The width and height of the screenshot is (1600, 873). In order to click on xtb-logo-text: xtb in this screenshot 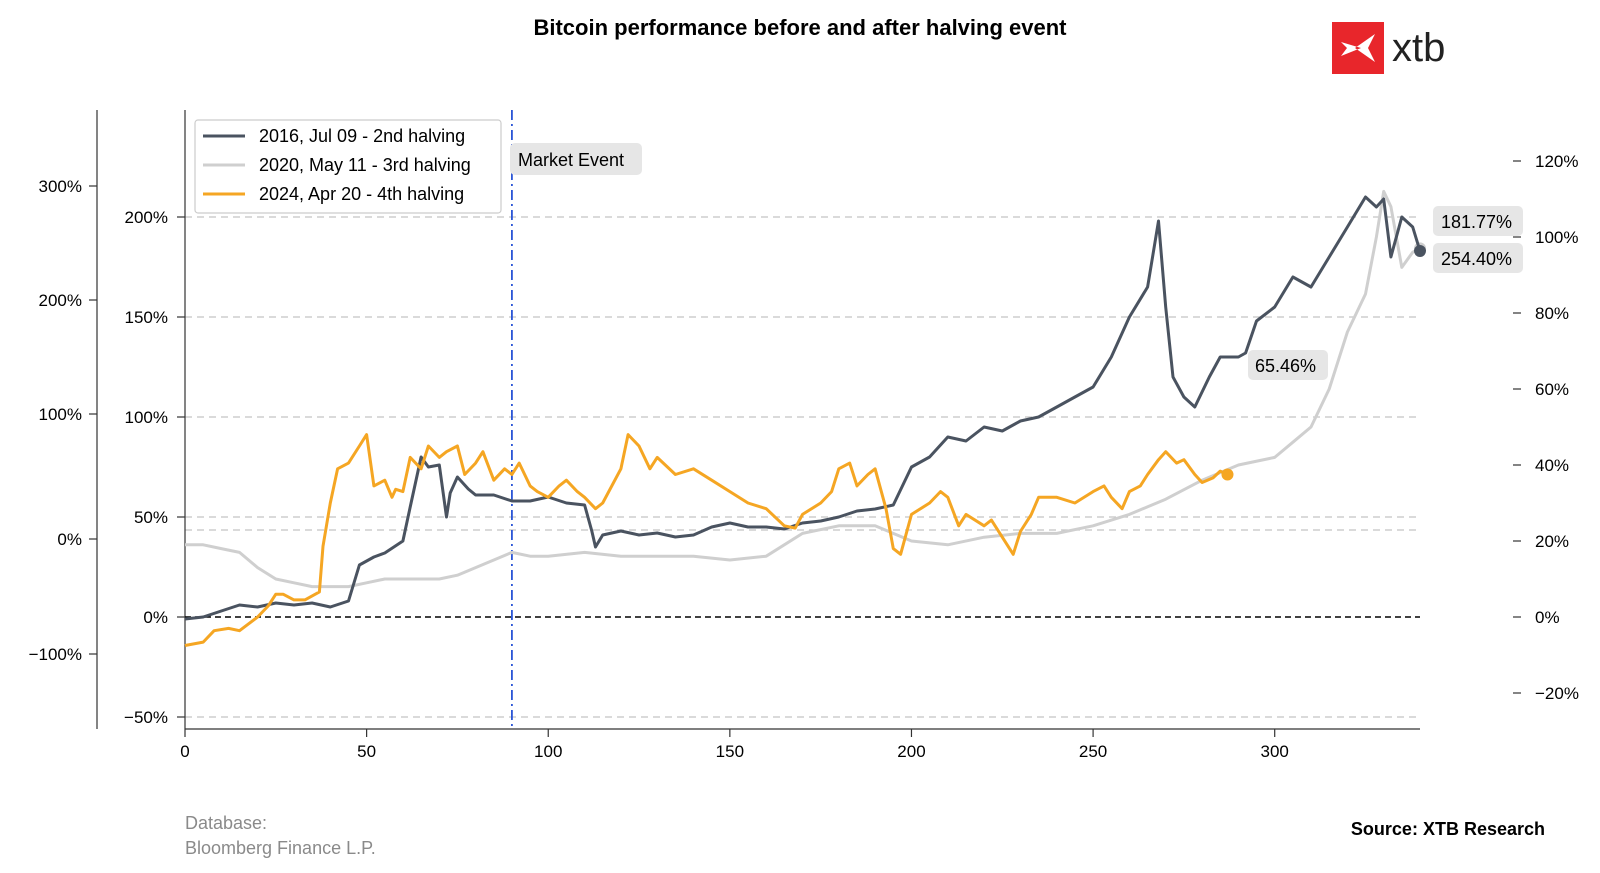, I will do `click(1418, 48)`.